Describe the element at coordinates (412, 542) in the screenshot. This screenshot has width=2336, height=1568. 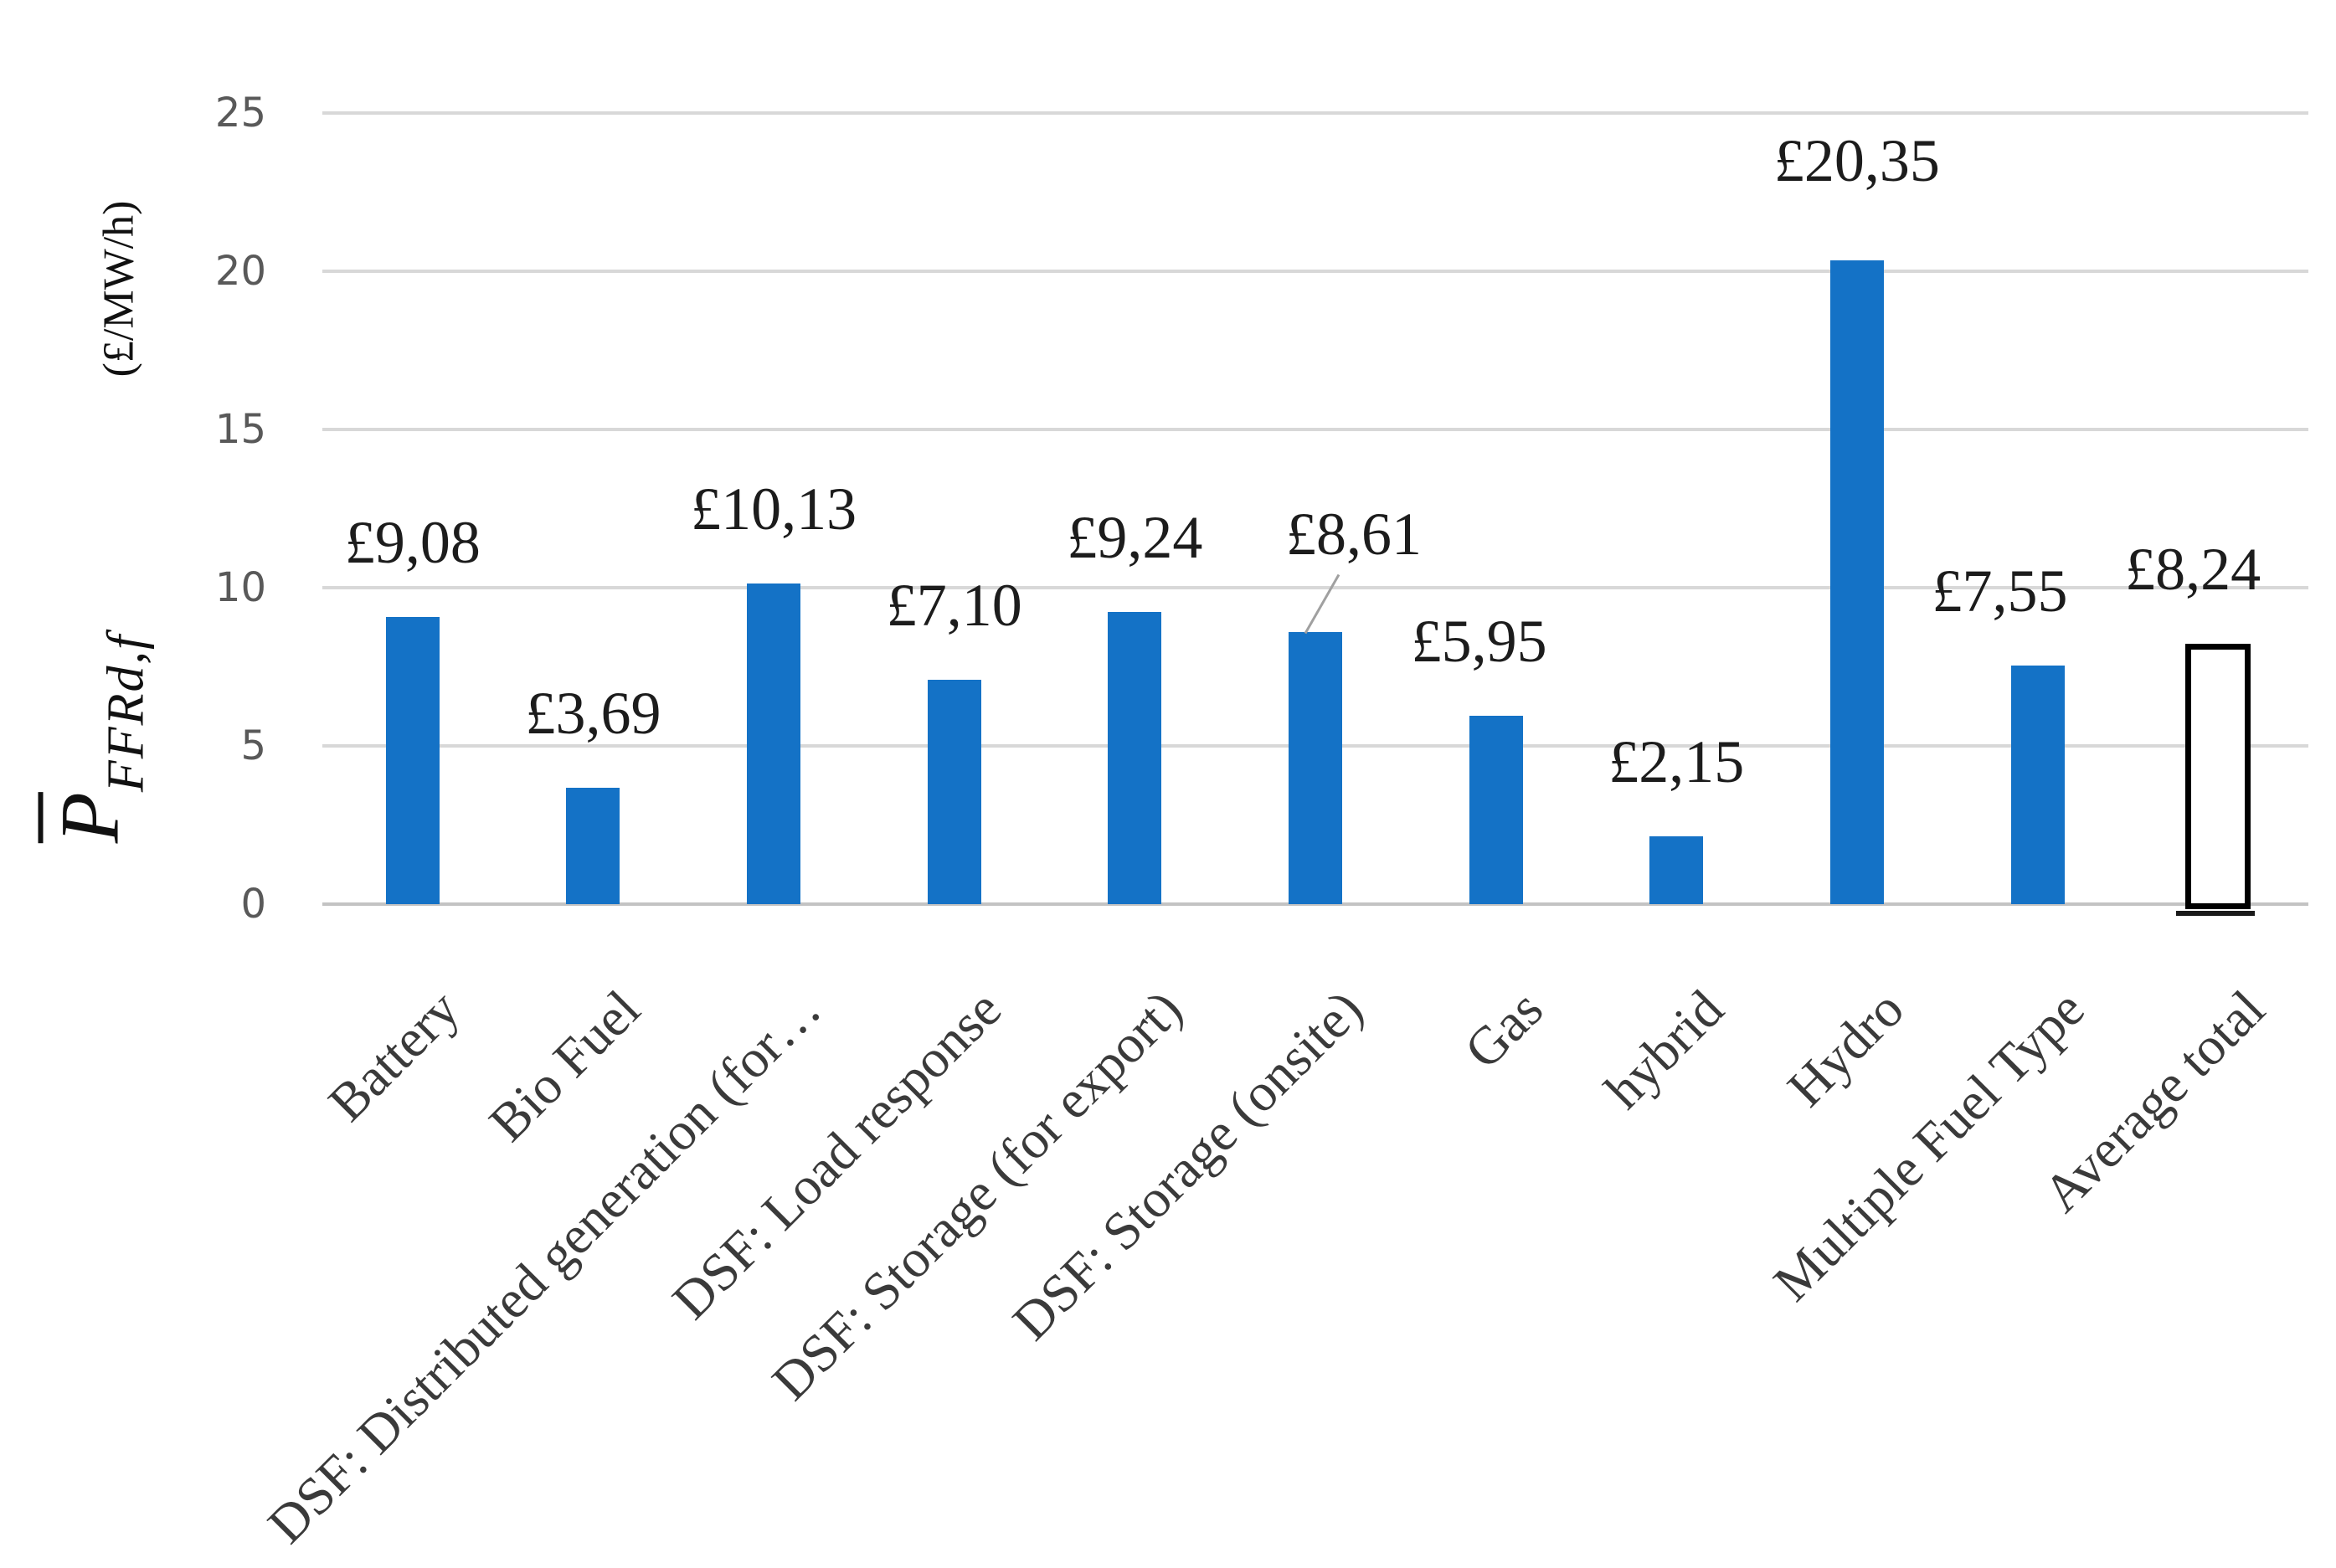
I see `bar-value-label: £9,08` at that location.